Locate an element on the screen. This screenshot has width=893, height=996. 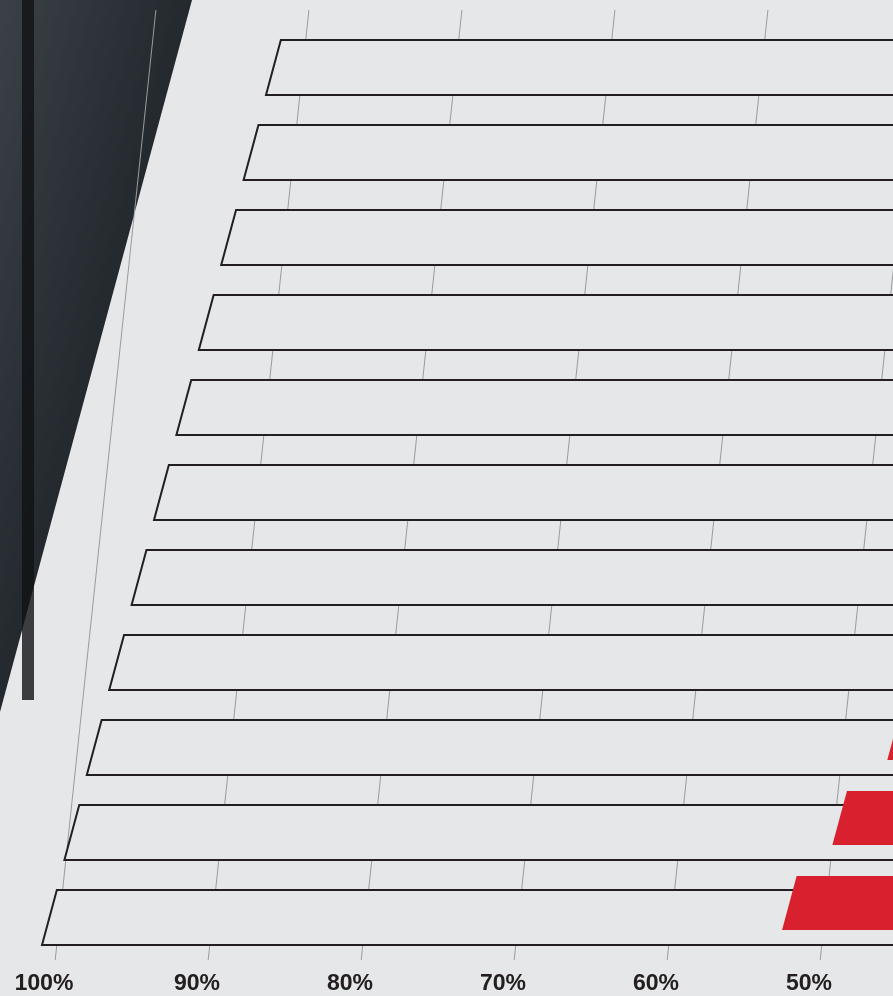
x-tick-label: 90% is located at coordinates (197, 982).